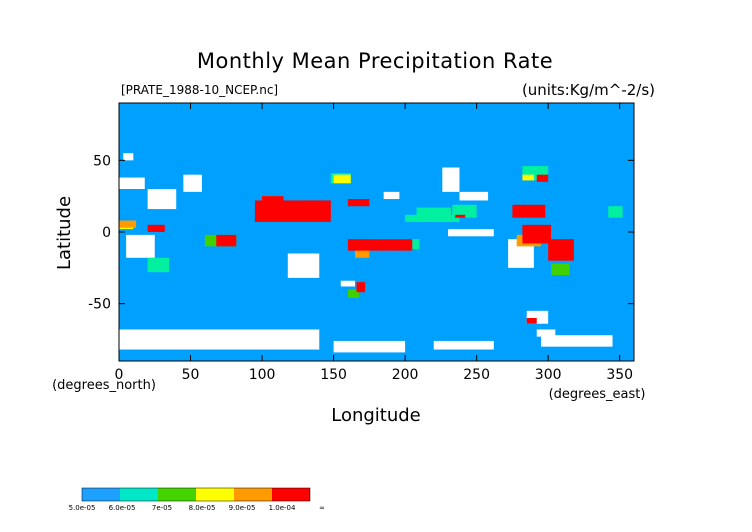 This screenshot has width=752, height=532. Describe the element at coordinates (405, 375) in the screenshot. I see `x-tick-label: 200` at that location.